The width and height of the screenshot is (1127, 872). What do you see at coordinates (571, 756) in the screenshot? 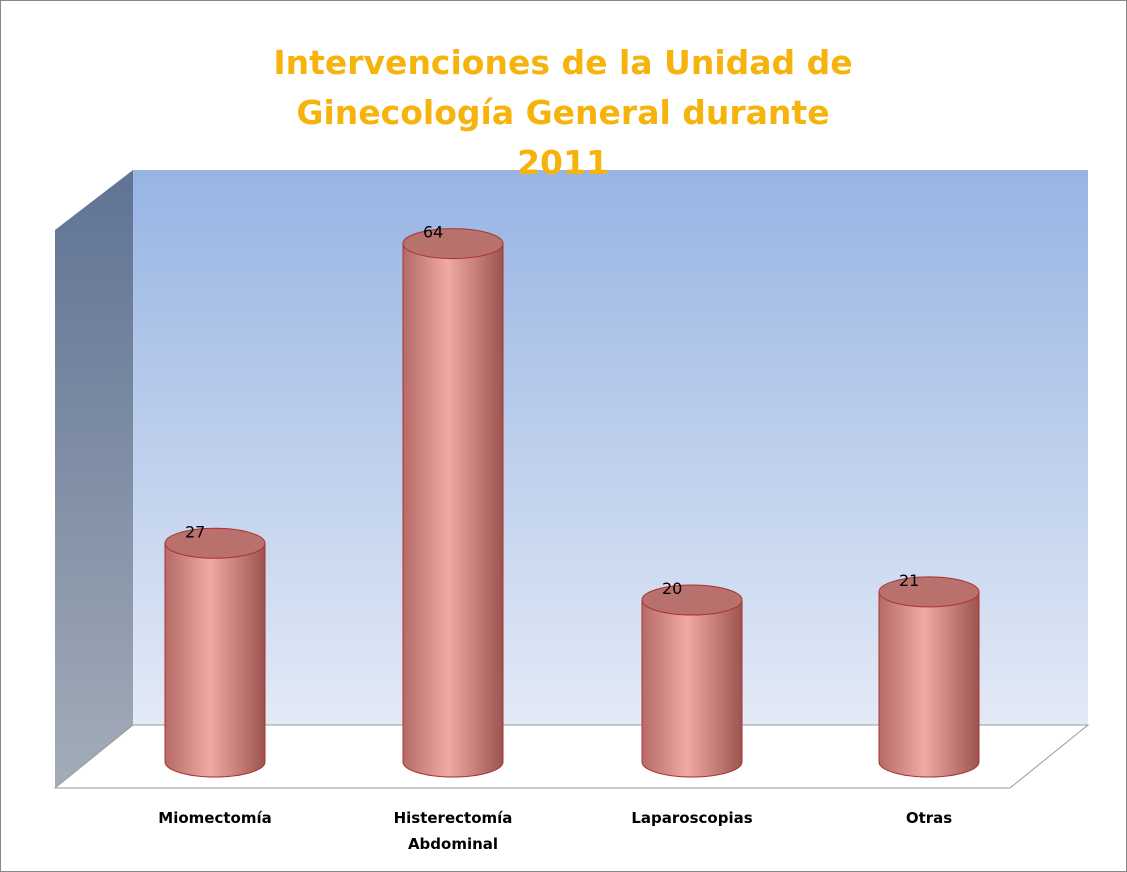
I see `floor` at bounding box center [571, 756].